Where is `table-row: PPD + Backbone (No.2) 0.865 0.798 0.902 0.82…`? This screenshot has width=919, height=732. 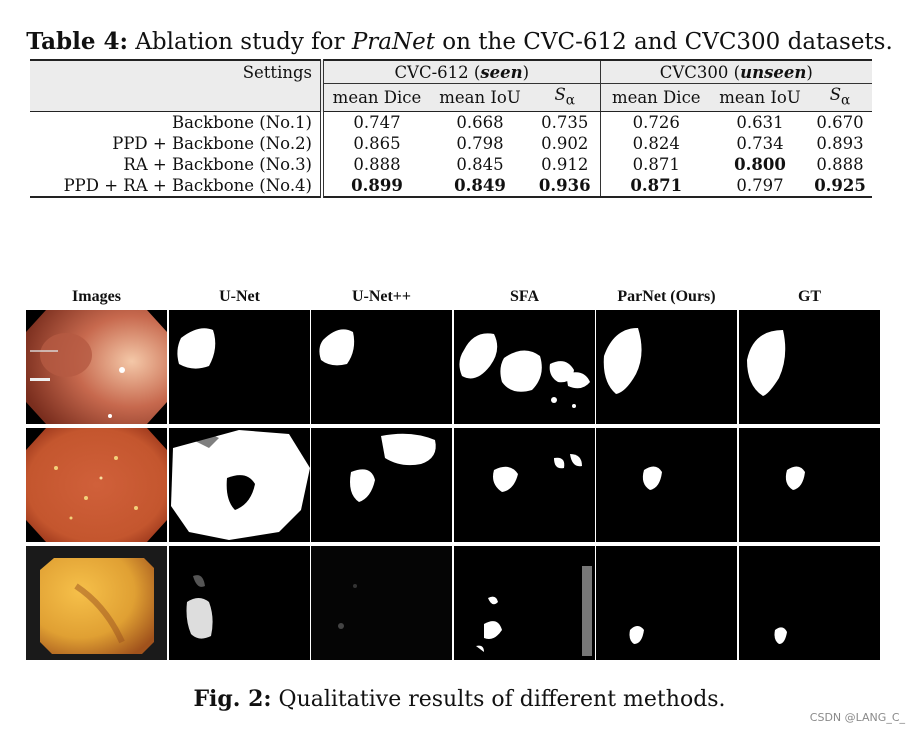
table-row: PPD + Backbone (No.2) 0.865 0.798 0.902 0.82… is located at coordinates (451, 144).